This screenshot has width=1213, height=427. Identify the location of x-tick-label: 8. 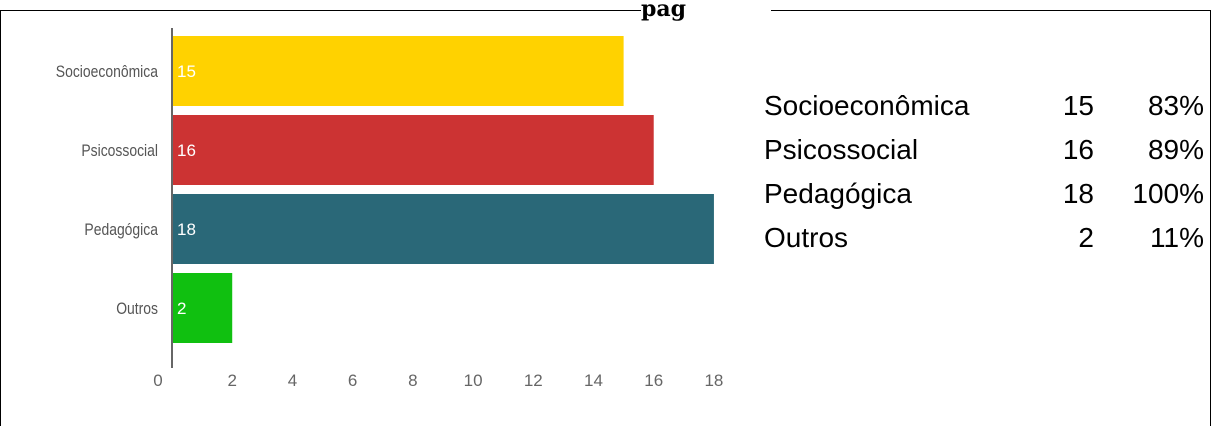
(412, 380).